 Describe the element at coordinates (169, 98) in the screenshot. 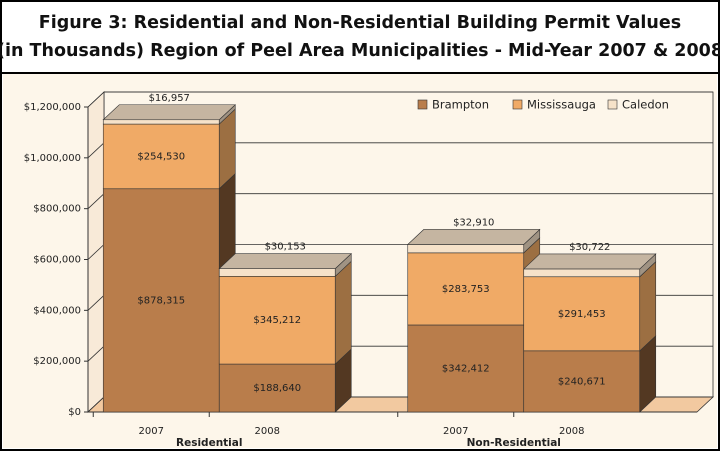

I see `data-label: $16,957` at that location.